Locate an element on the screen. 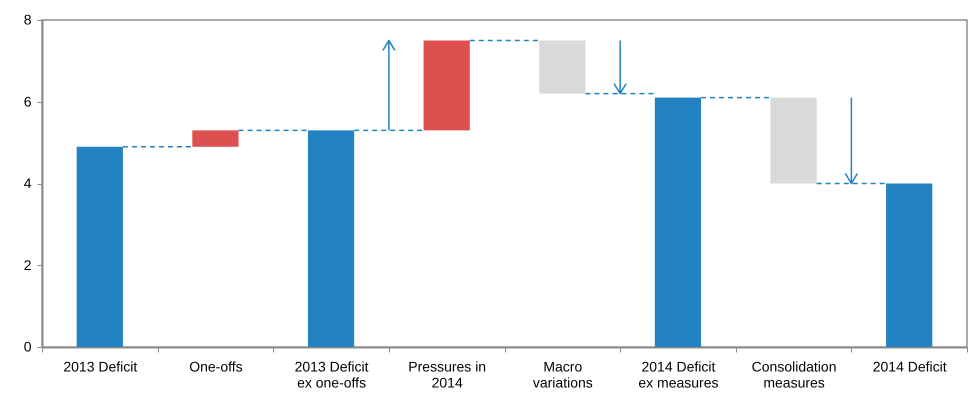 The width and height of the screenshot is (968, 402). x-tick-label: 2014 Deficit ex measures is located at coordinates (678, 374).